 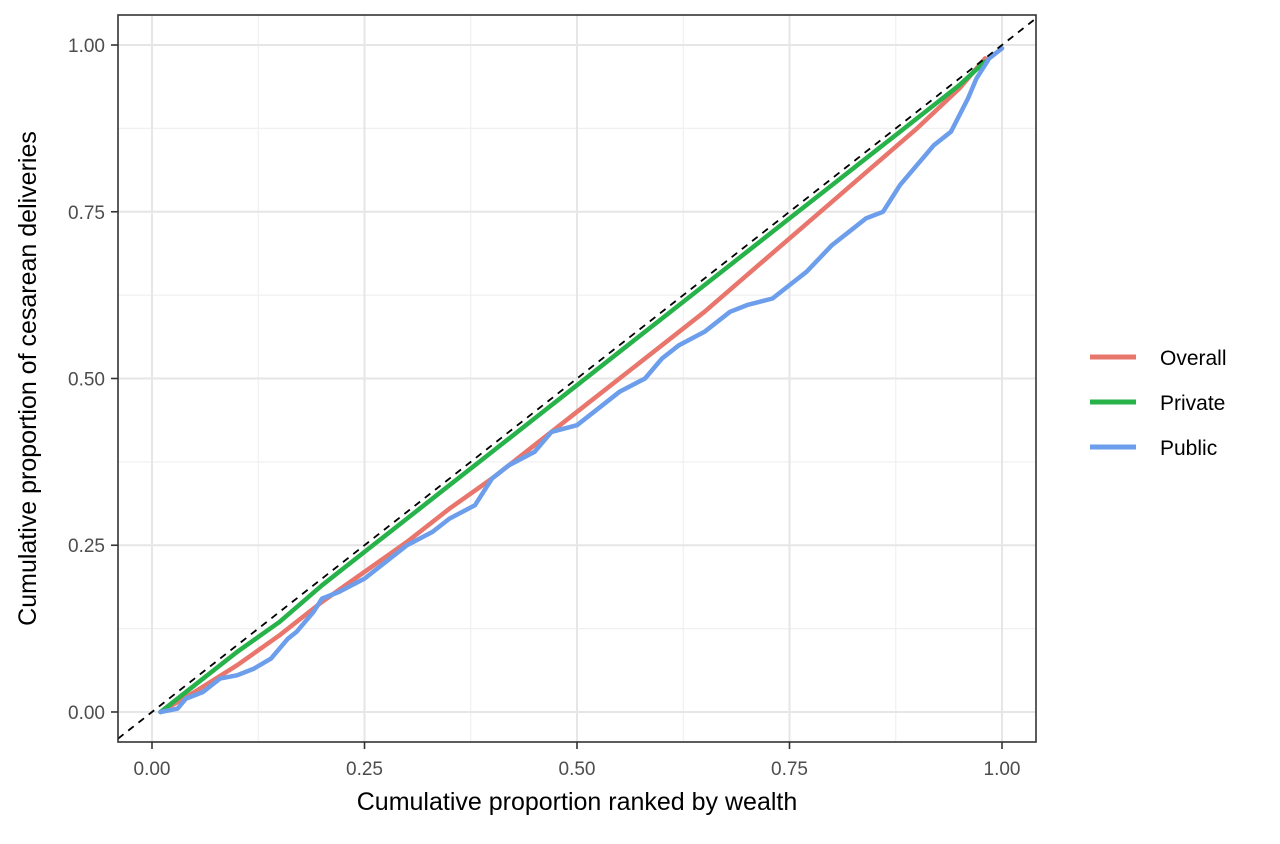 I want to click on x-tick-label: 0.25, so click(x=364, y=769).